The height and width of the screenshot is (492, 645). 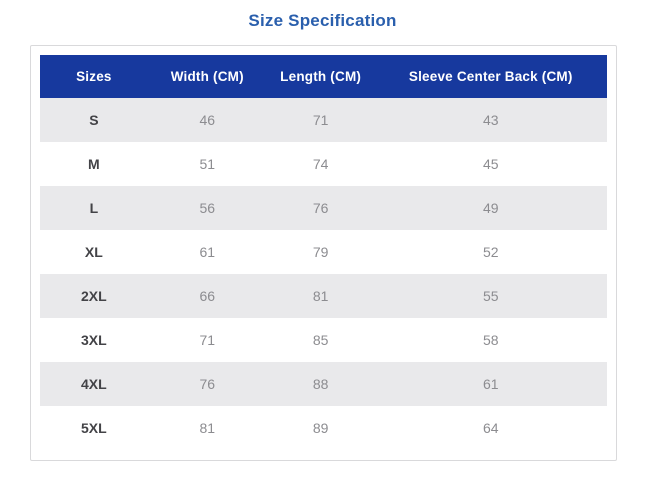 I want to click on sleeve-cell: 43, so click(x=490, y=120).